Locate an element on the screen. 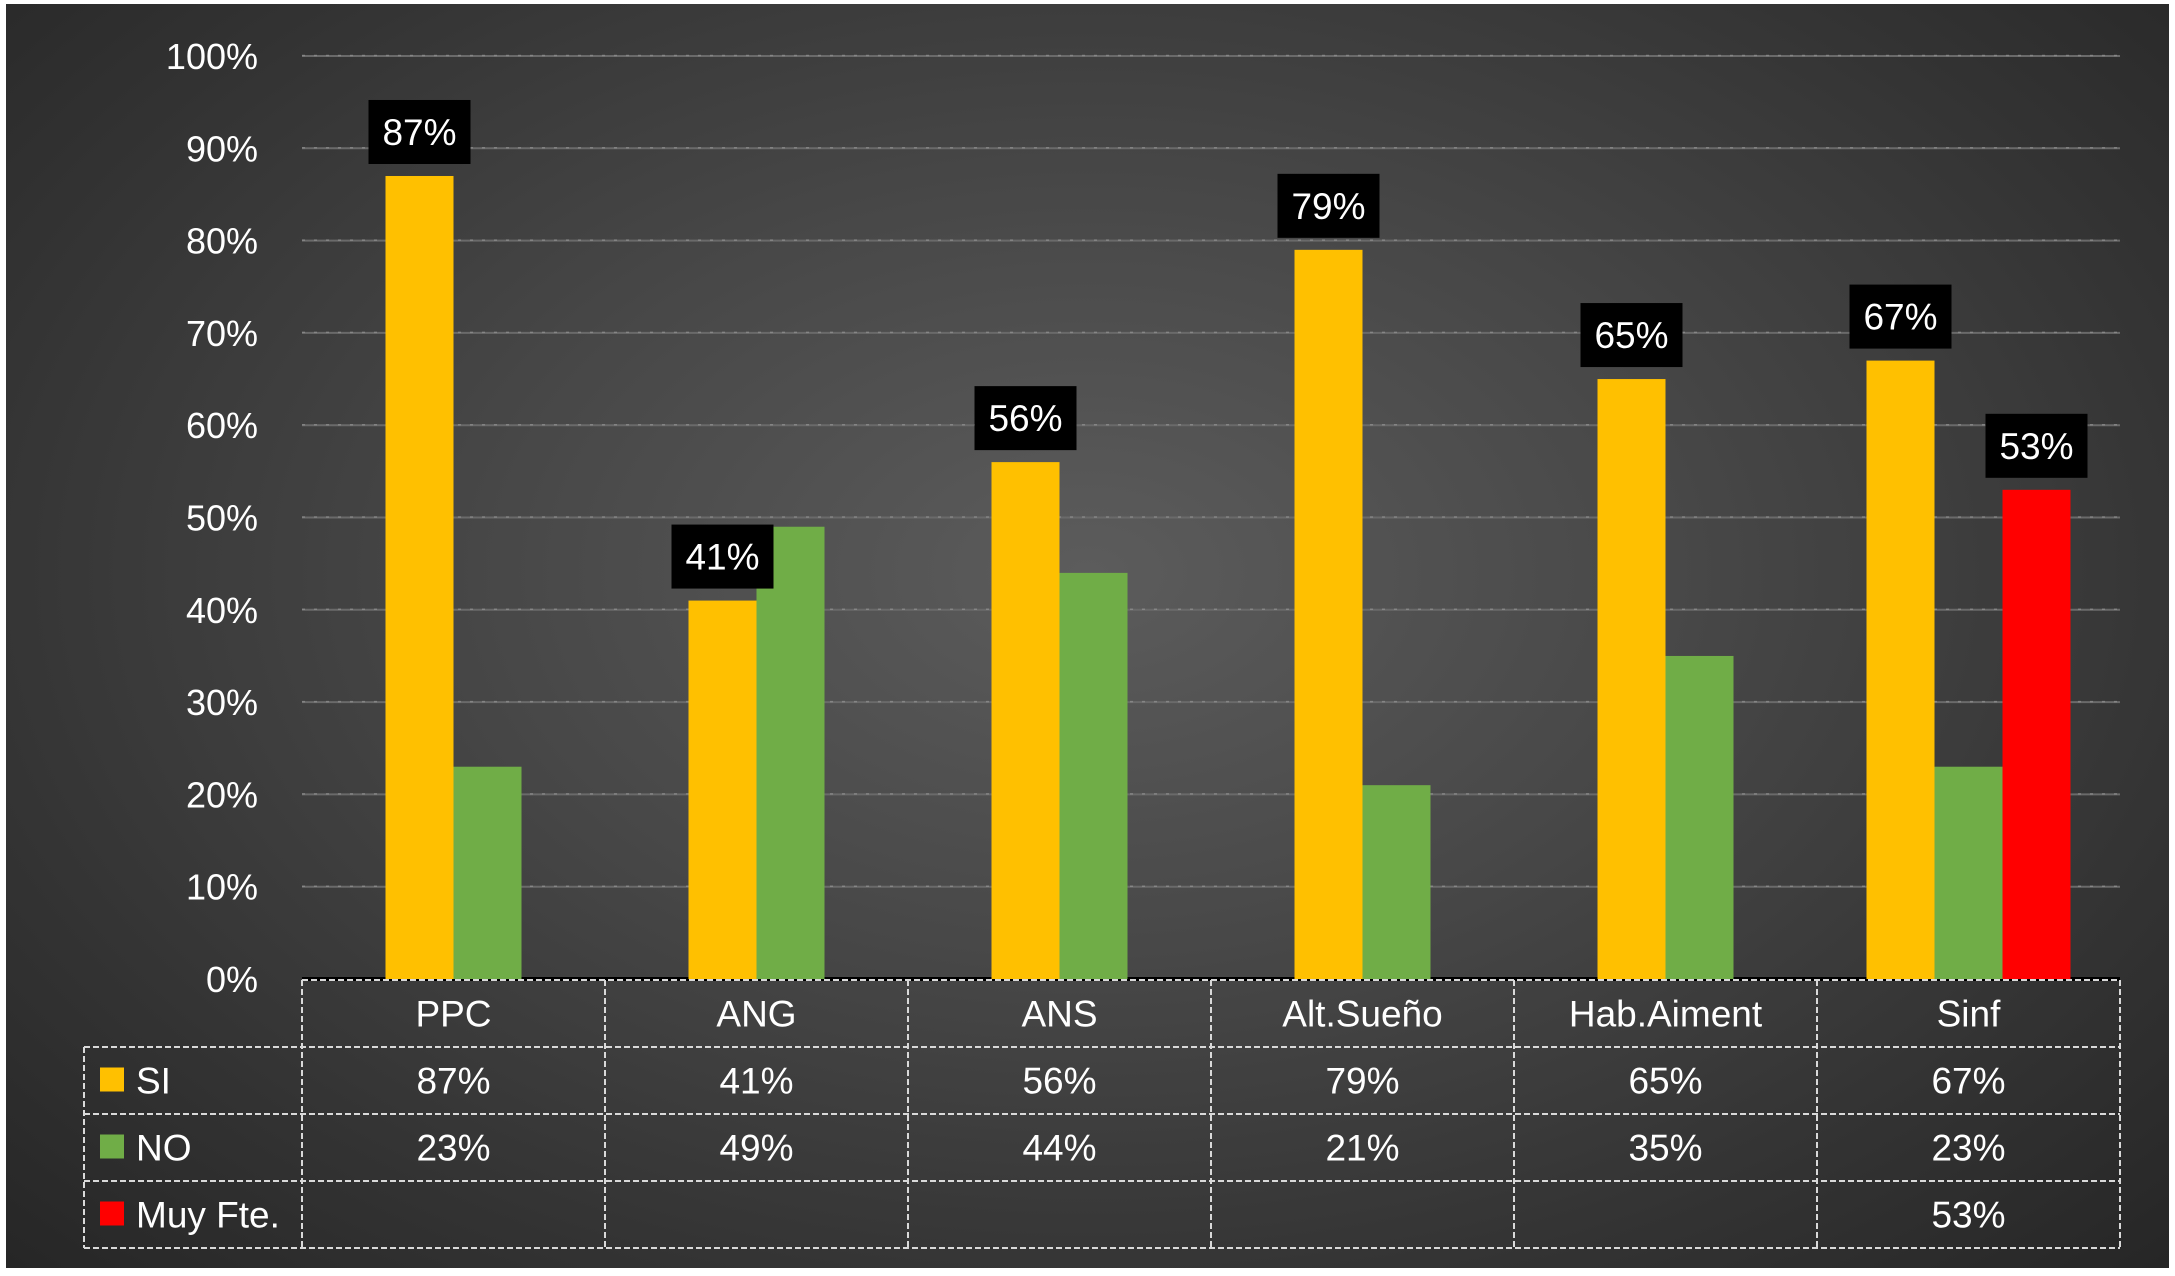  table-category-label: Sinf is located at coordinates (1969, 1014).